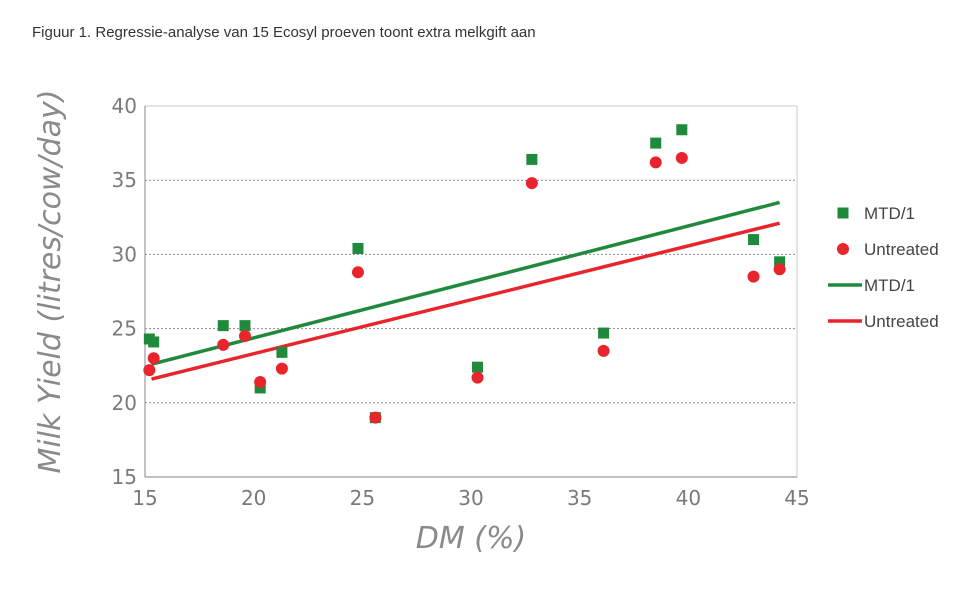 The image size is (978, 600). I want to click on legend-marker-circle, so click(843, 249).